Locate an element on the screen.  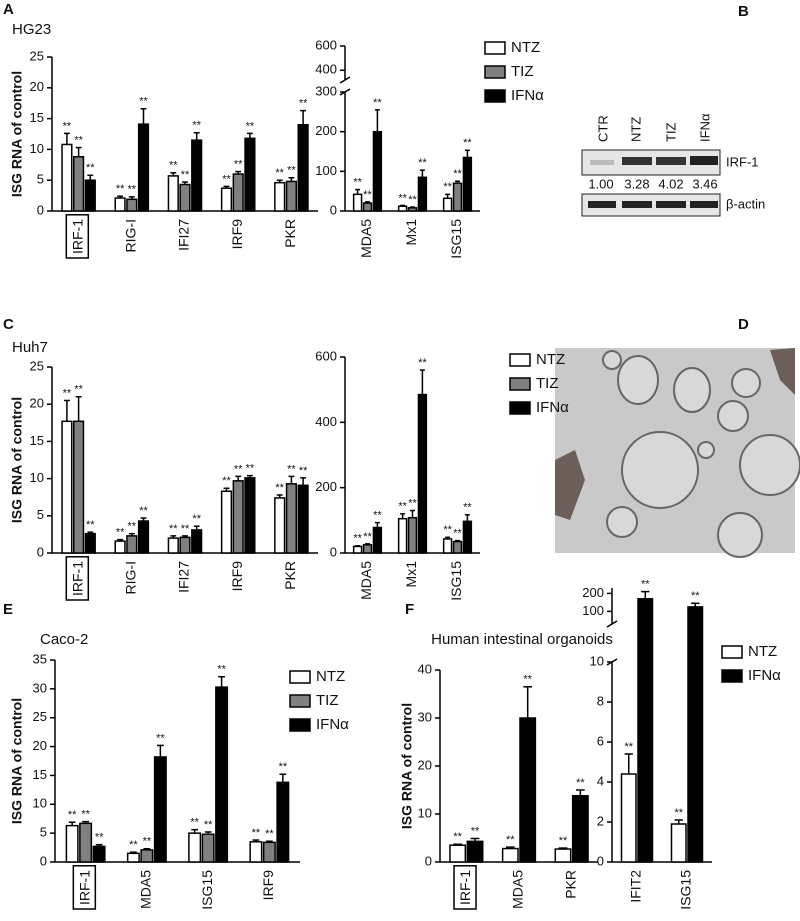
quantification: 3.46 is located at coordinates (704, 183).